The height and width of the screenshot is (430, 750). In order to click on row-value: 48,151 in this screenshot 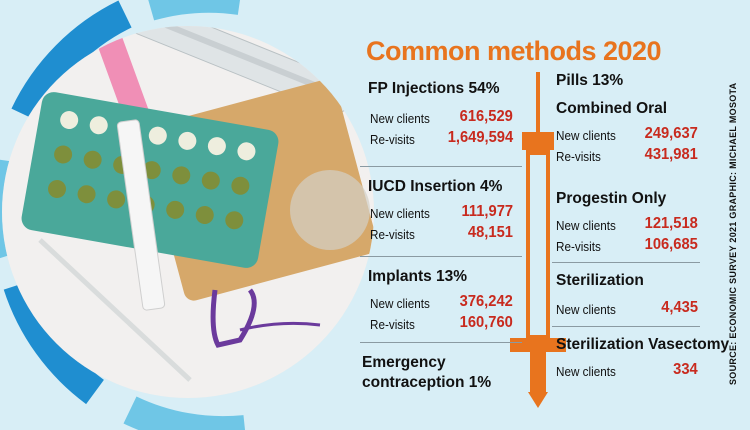, I will do `click(490, 232)`.